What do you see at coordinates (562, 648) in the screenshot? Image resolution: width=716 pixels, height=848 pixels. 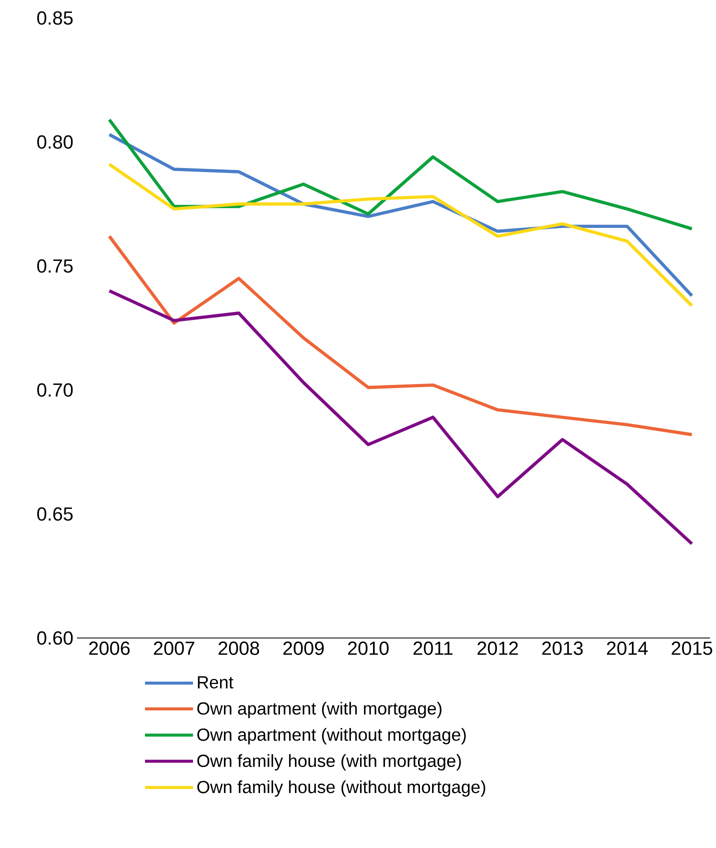 I see `x-tick-label: 2013` at bounding box center [562, 648].